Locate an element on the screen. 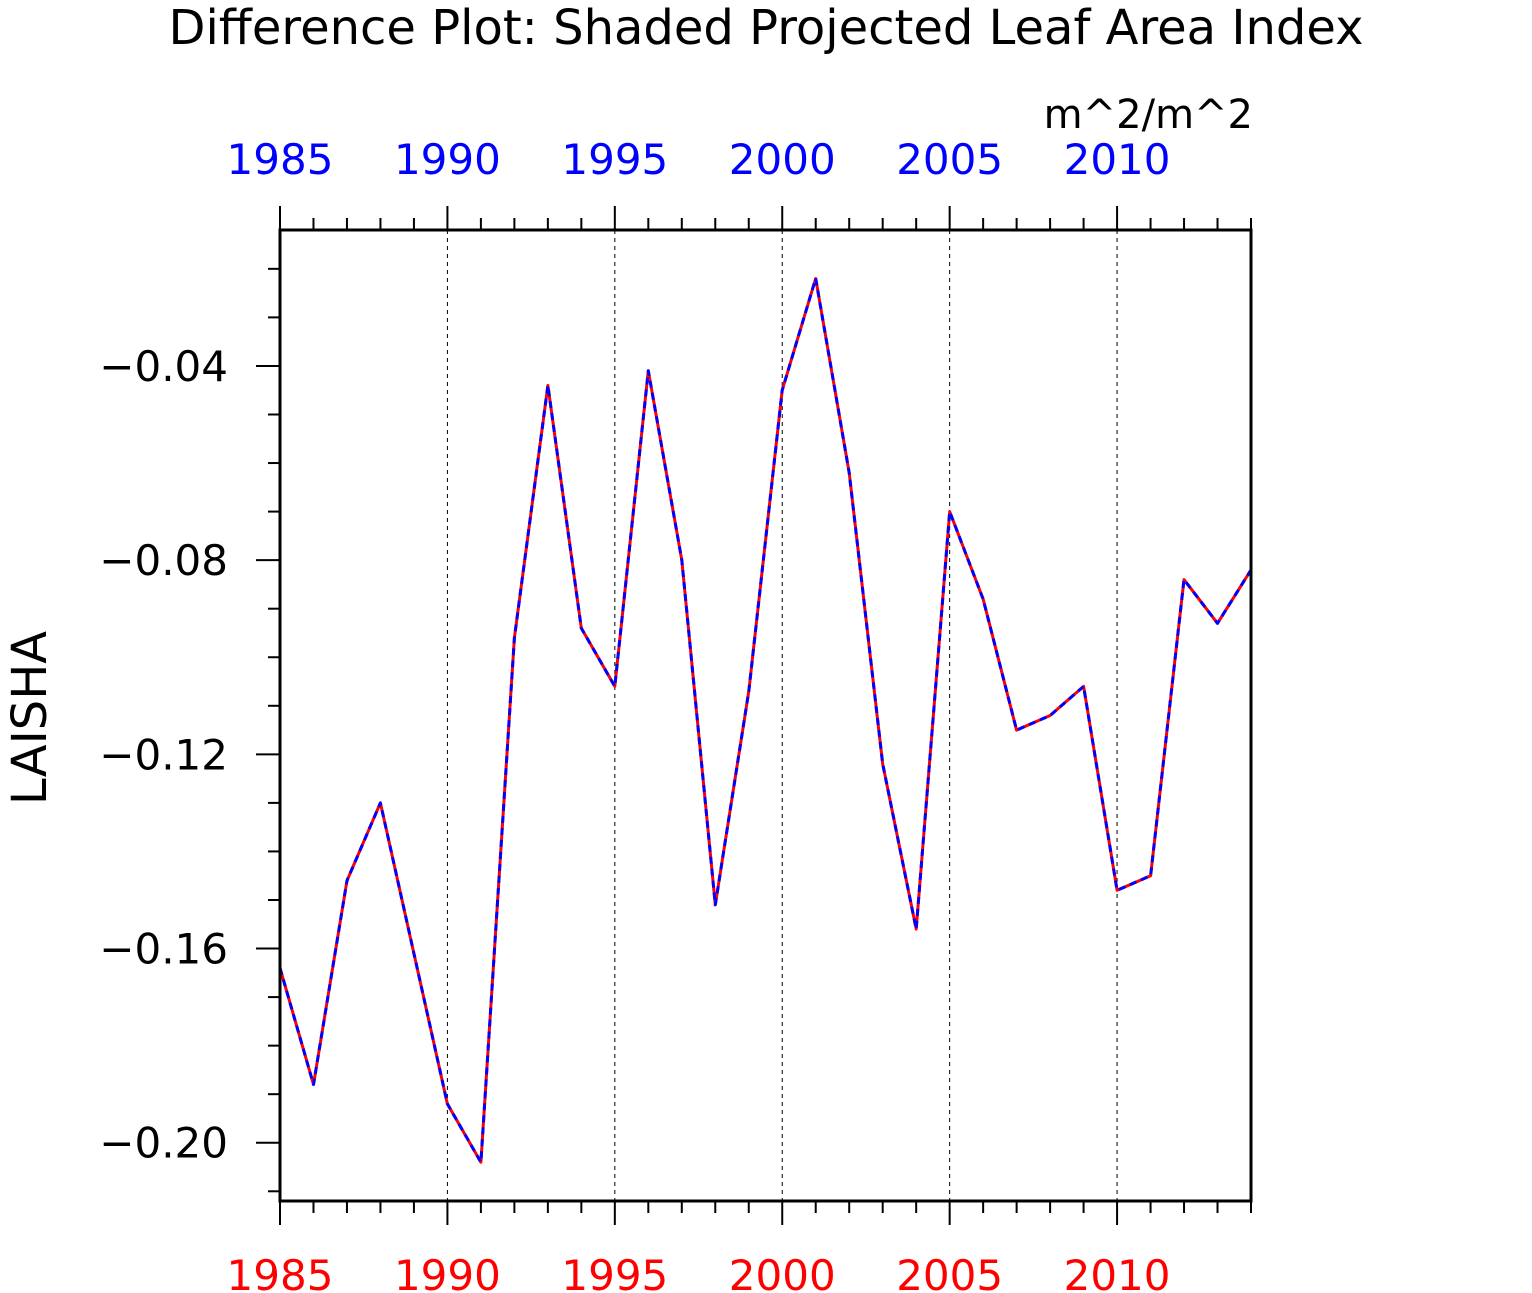 Image resolution: width=1532 pixels, height=1293 pixels. x-tick-label-bottom: 2000 is located at coordinates (782, 1272).